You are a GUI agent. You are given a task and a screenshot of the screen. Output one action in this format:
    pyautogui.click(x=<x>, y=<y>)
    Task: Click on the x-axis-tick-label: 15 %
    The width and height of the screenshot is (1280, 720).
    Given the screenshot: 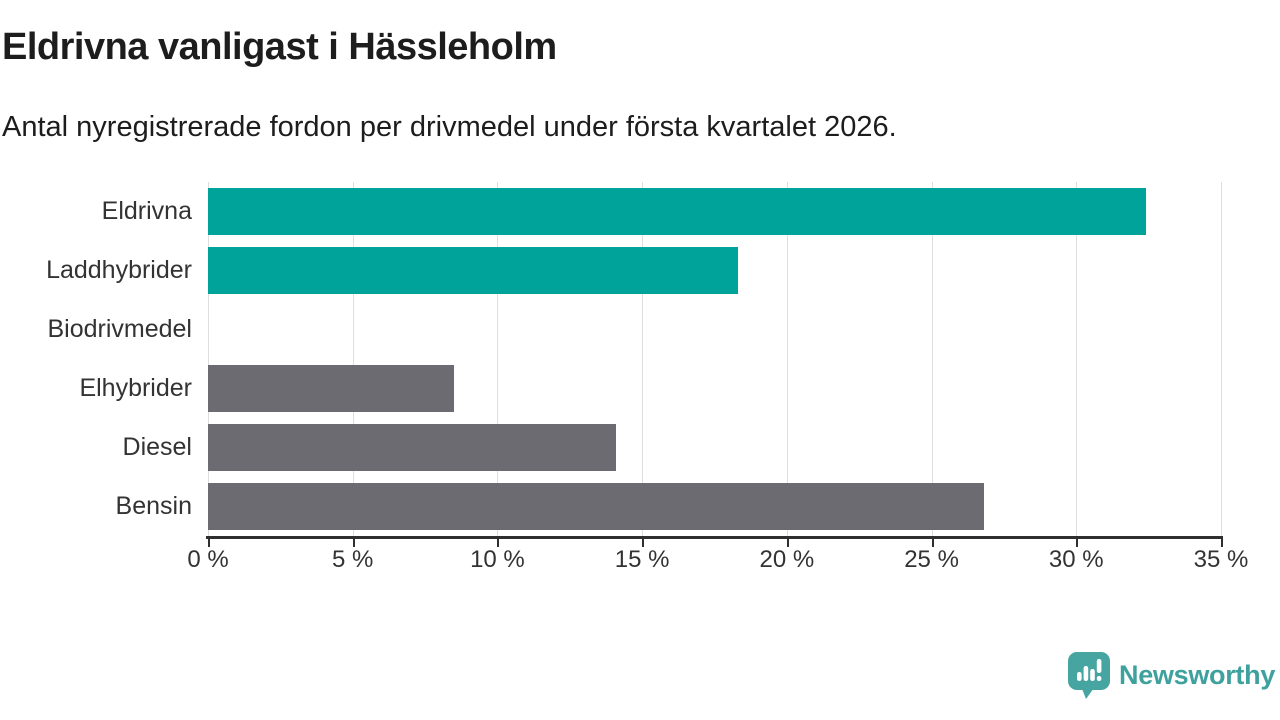 What is the action you would take?
    pyautogui.click(x=642, y=559)
    